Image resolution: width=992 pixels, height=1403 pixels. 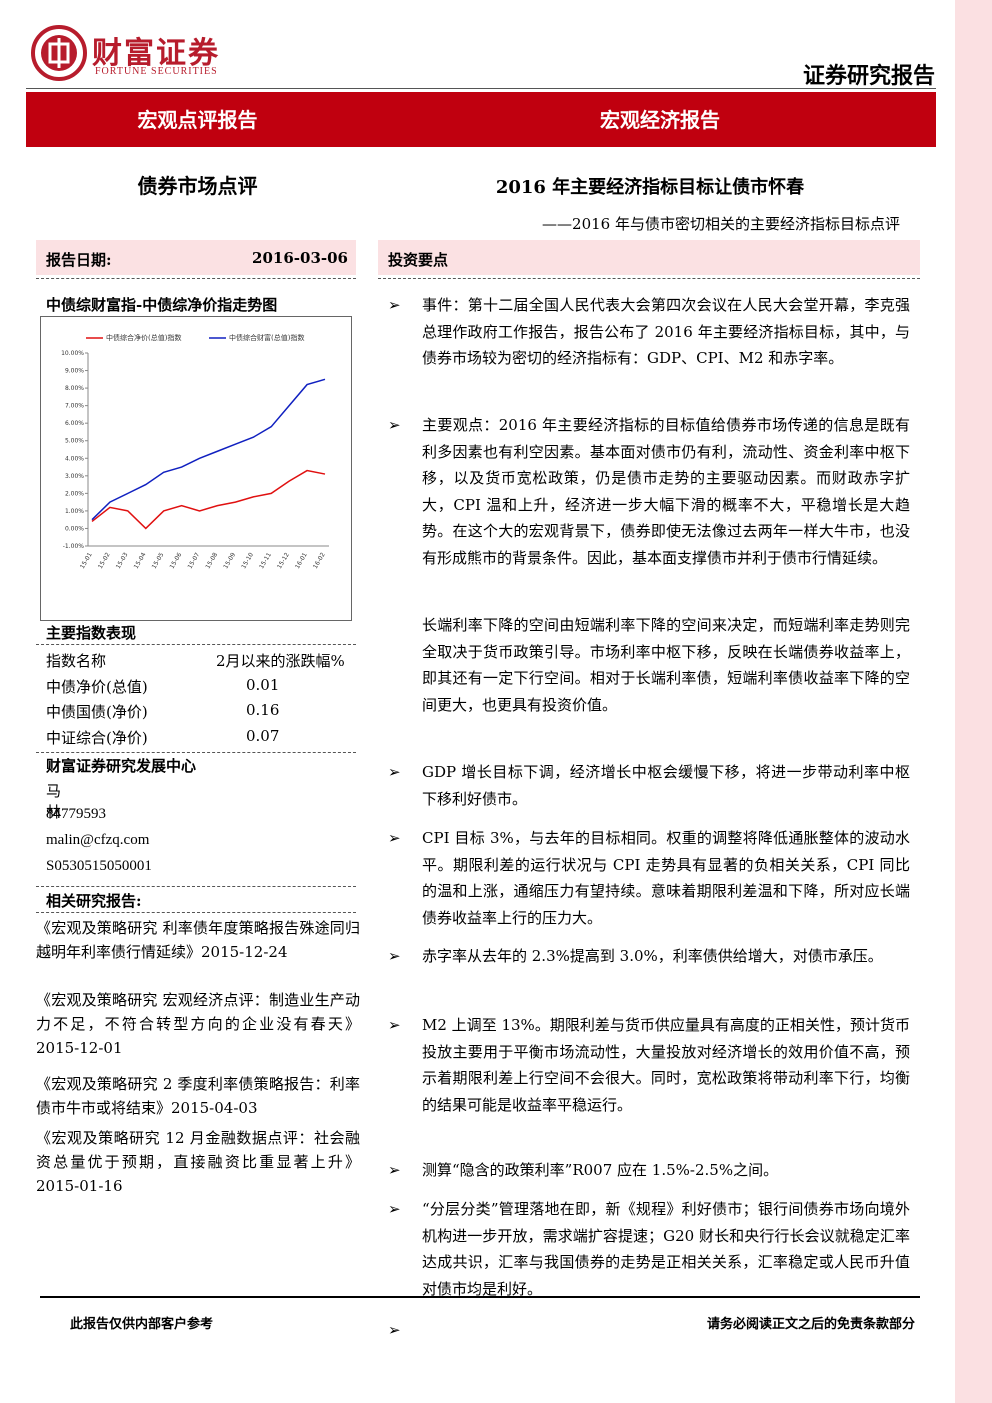 What do you see at coordinates (142, 1324) in the screenshot?
I see `footer-left: 此报告仅供内部客户参考` at bounding box center [142, 1324].